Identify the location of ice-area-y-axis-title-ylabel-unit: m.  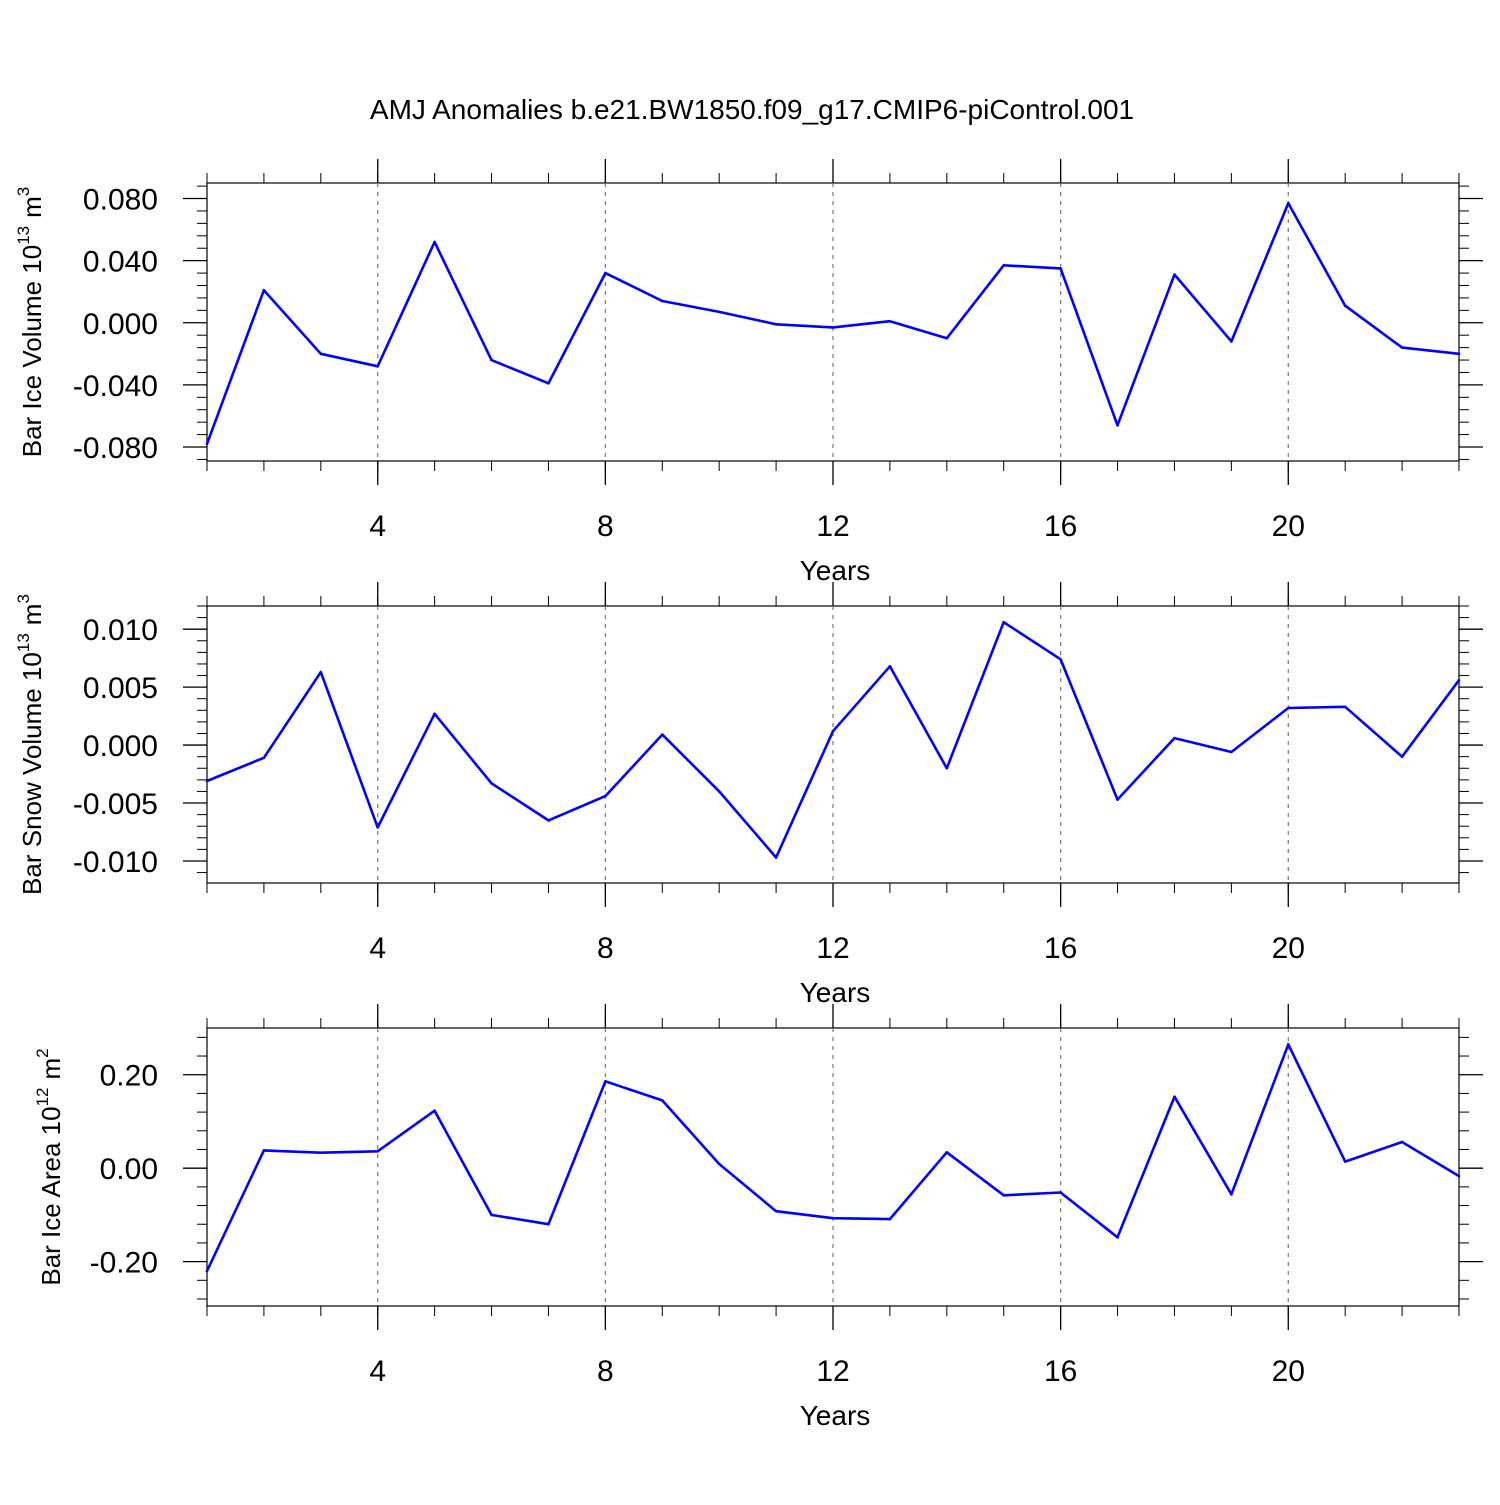
(51, 1069).